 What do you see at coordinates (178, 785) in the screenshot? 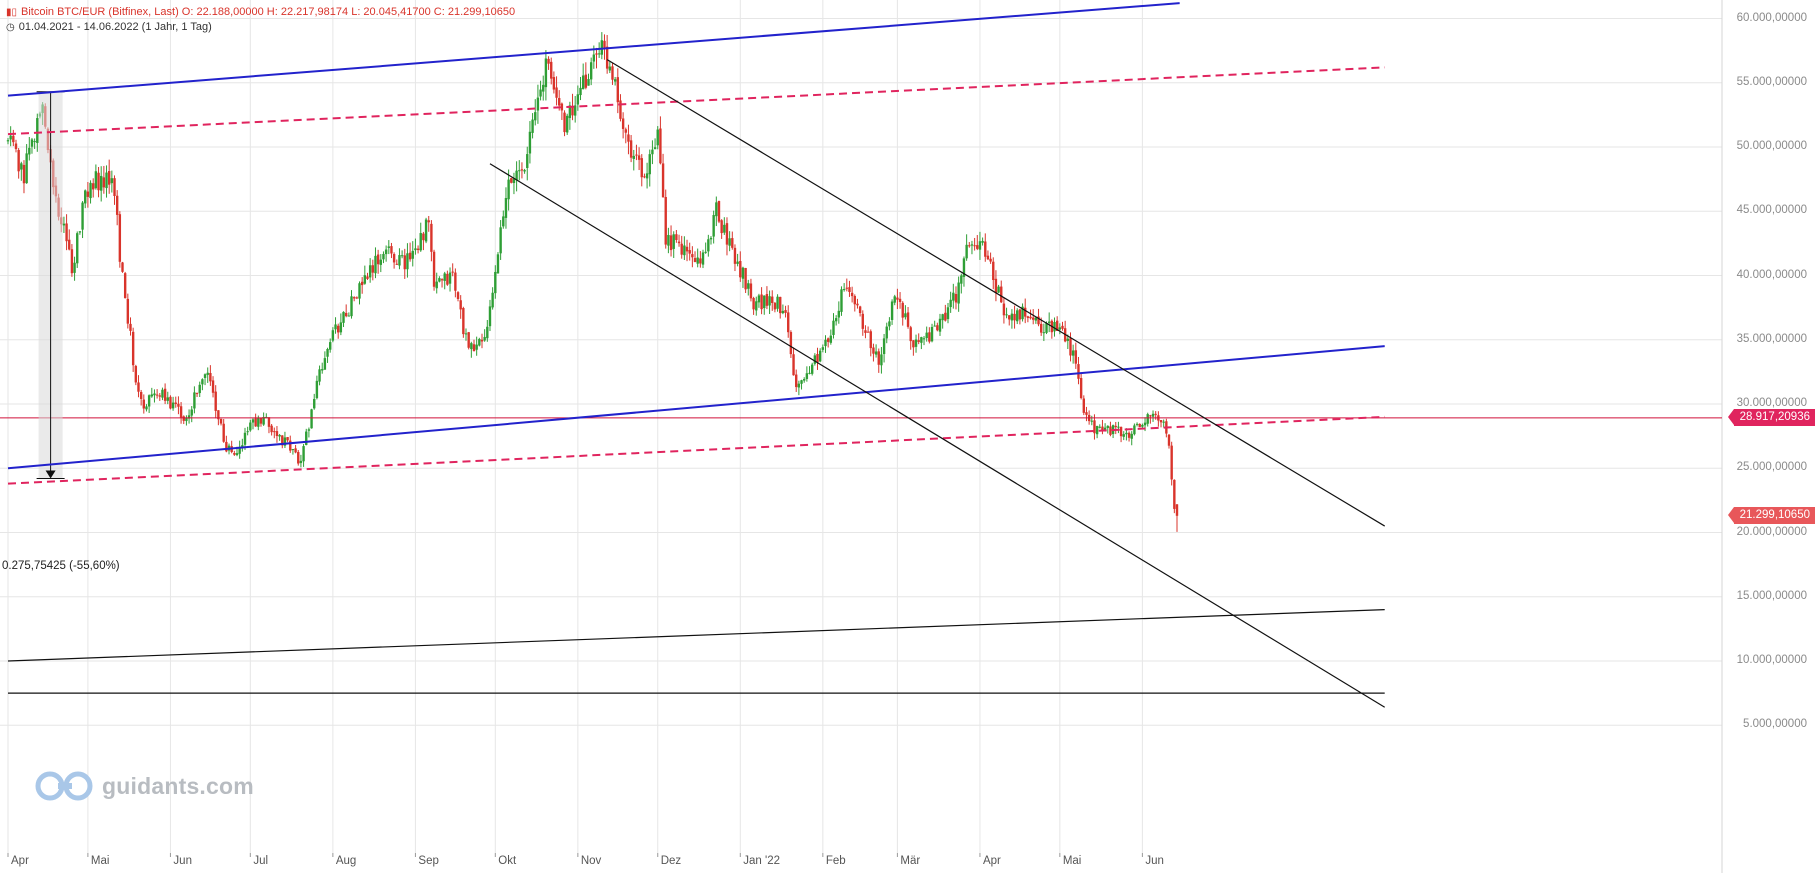
I see `logo-text: guidants.com` at bounding box center [178, 785].